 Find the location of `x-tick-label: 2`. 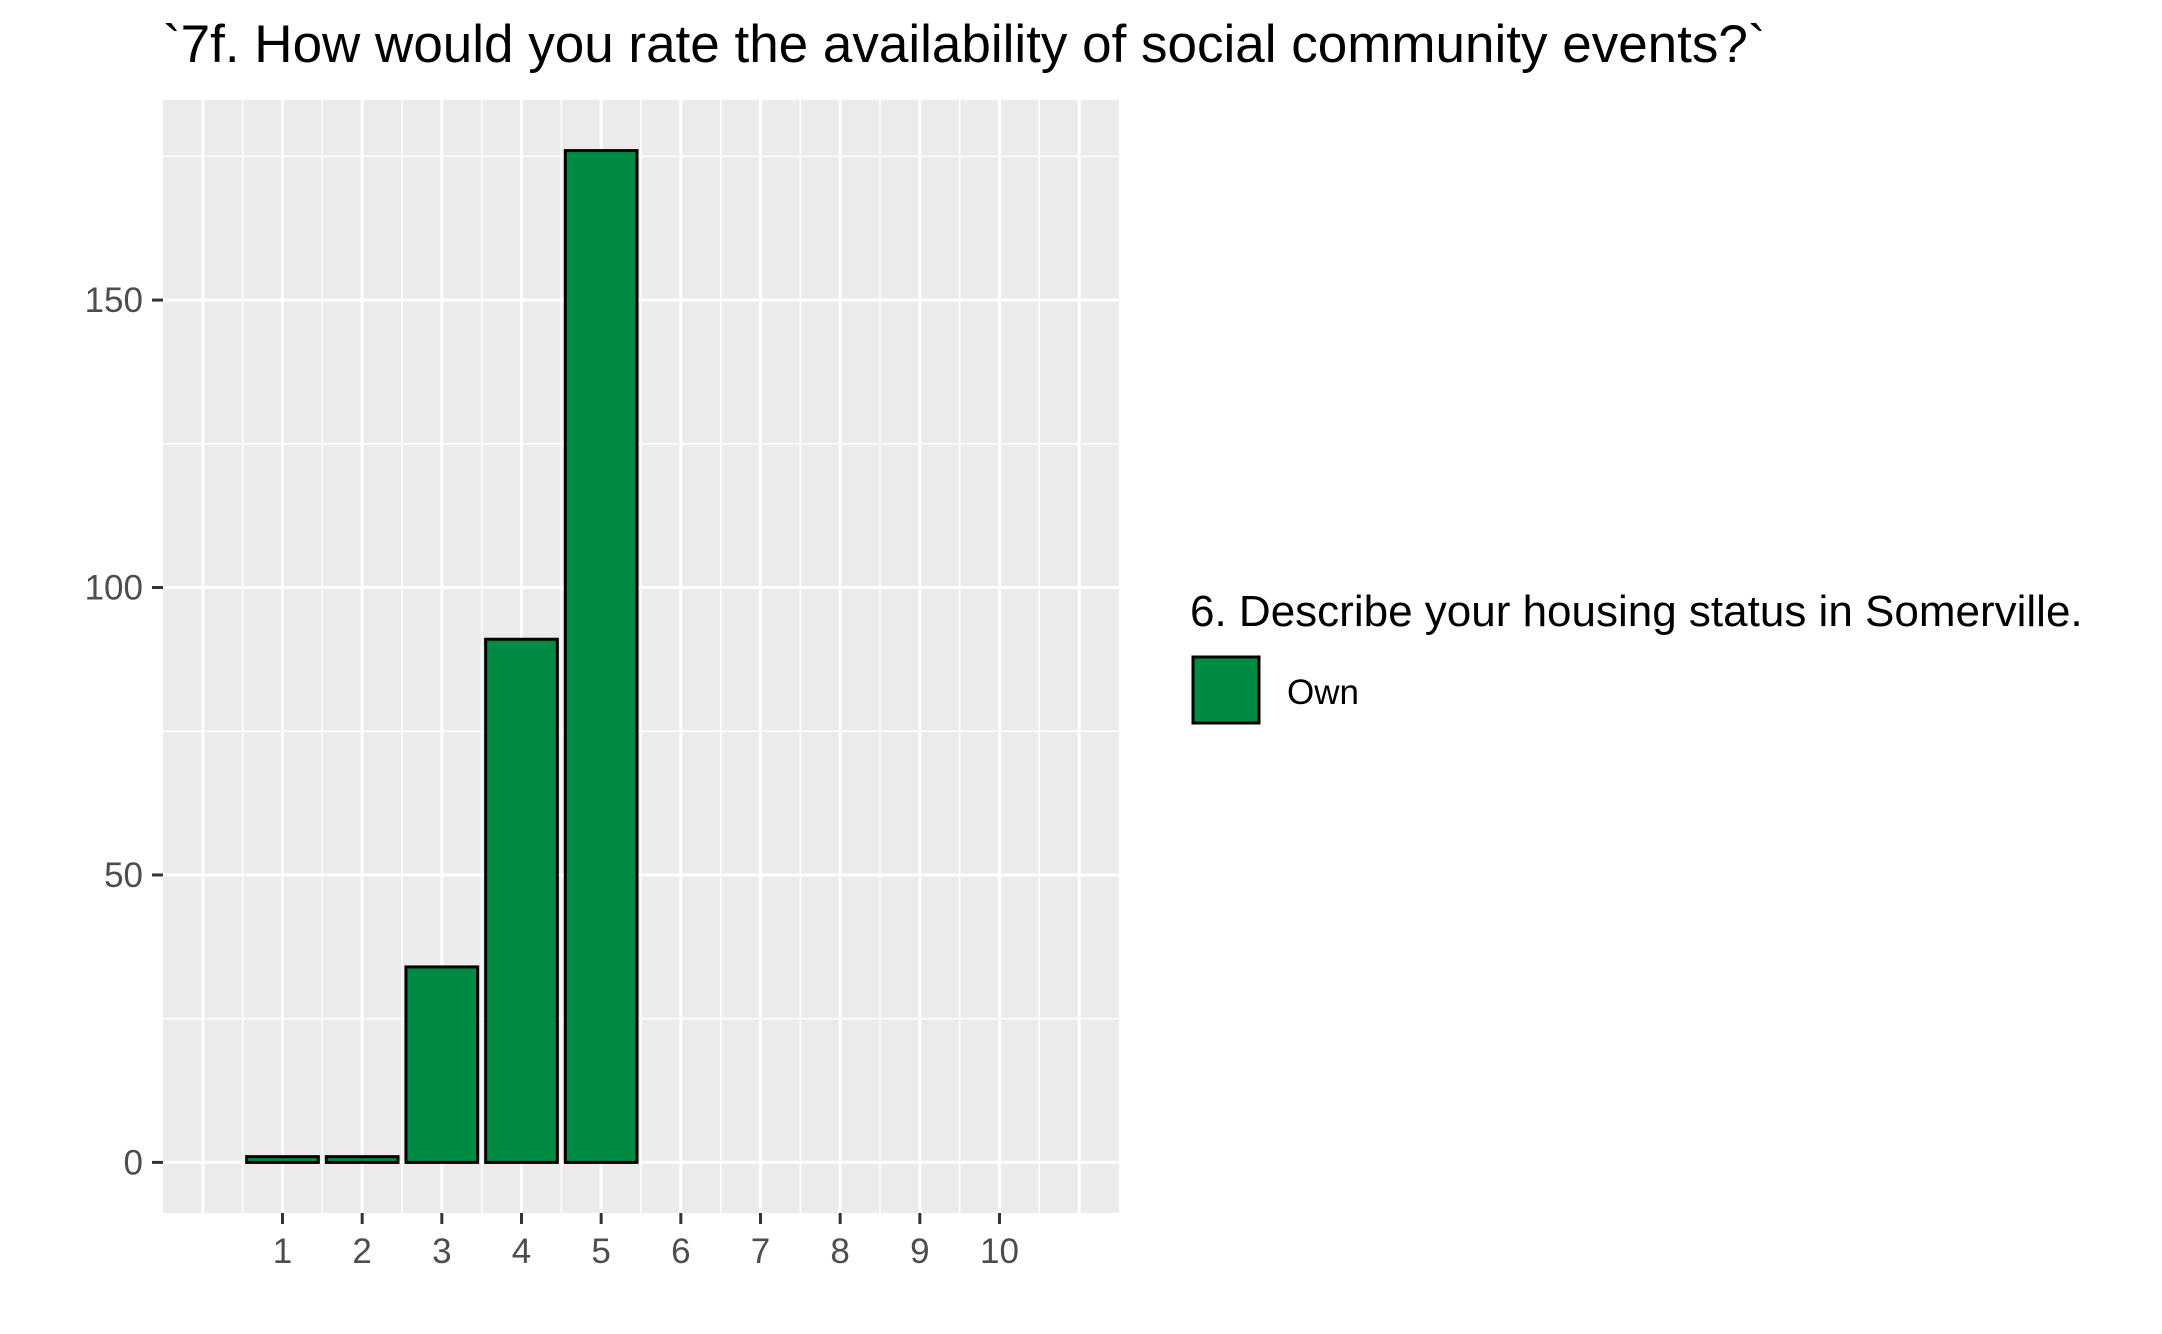

x-tick-label: 2 is located at coordinates (361, 1251).